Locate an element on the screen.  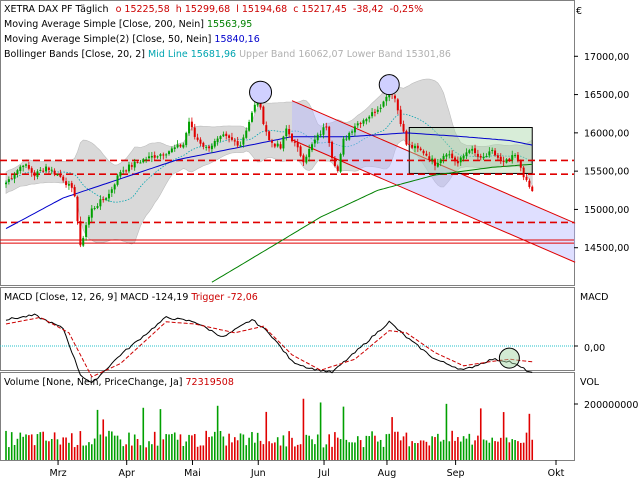
trend-channel-upper is located at coordinates (433, 162).